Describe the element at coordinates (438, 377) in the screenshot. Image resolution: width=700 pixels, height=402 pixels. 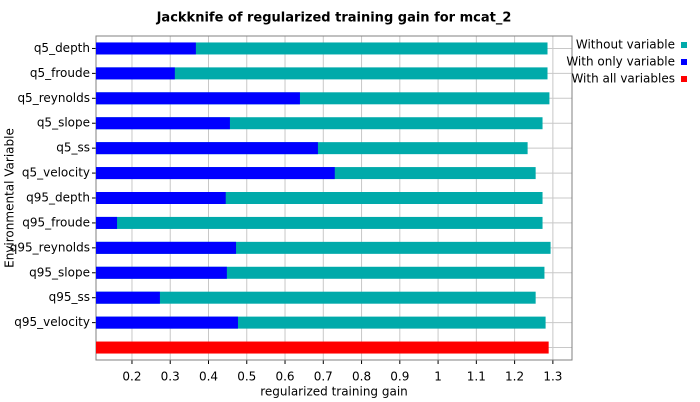
I see `x-tick-label: 1` at that location.